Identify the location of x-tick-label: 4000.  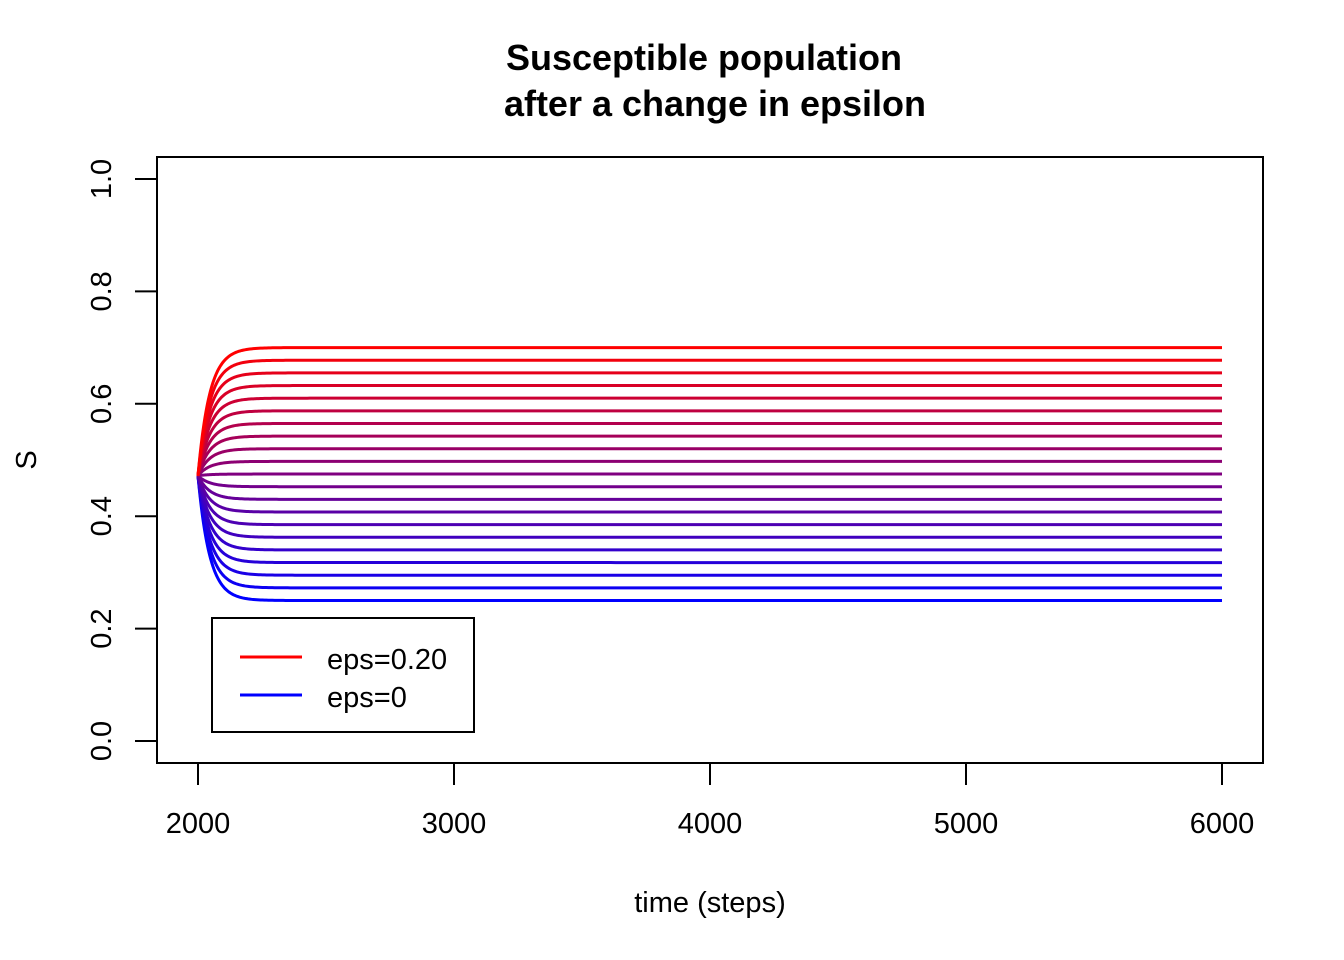
(710, 824).